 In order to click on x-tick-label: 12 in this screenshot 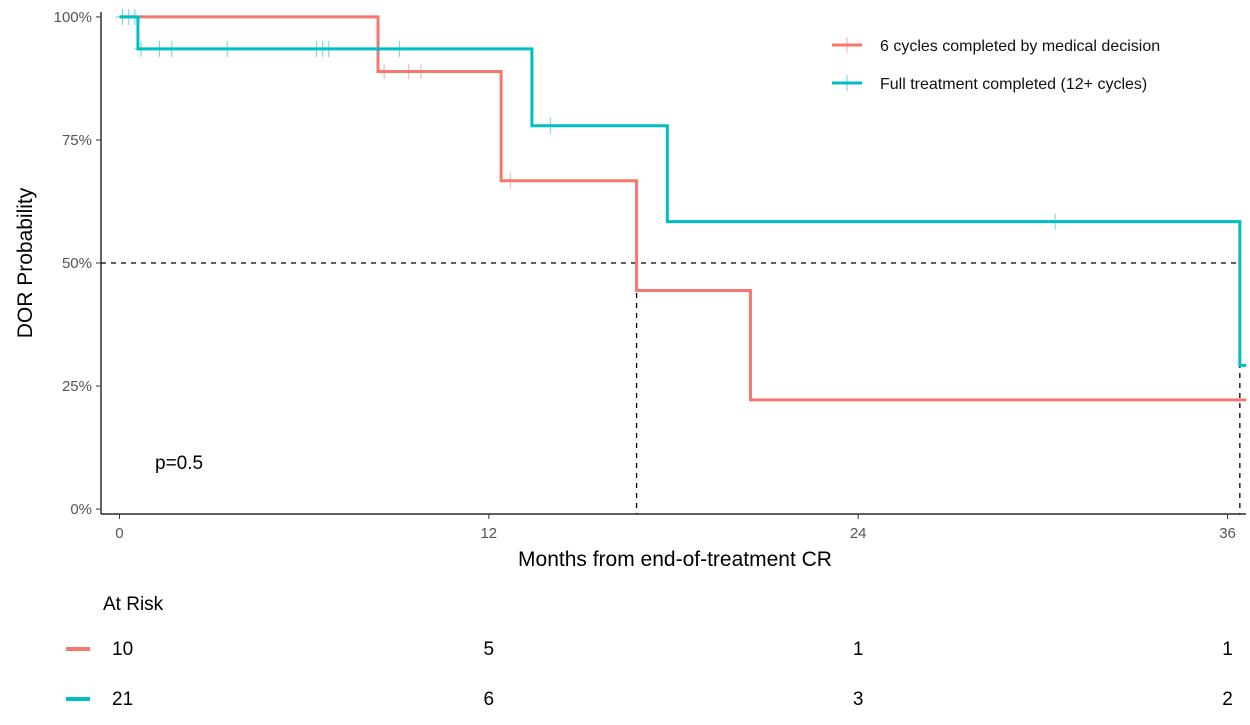, I will do `click(488, 533)`.